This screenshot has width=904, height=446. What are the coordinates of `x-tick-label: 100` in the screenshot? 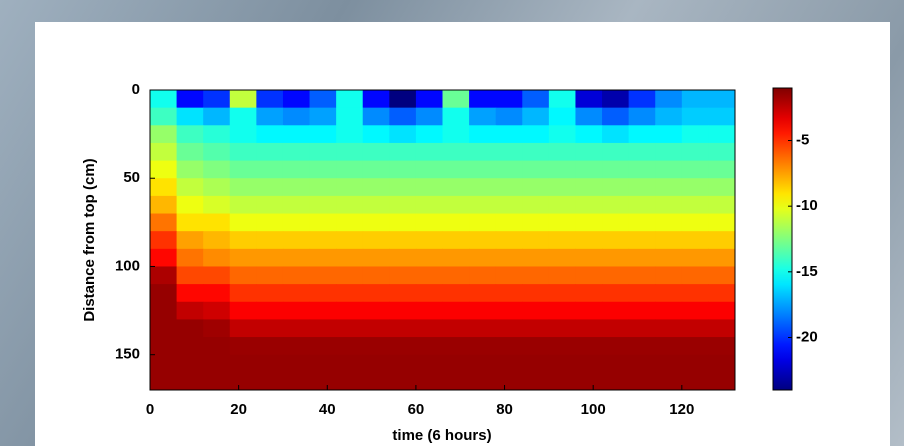 It's located at (593, 409).